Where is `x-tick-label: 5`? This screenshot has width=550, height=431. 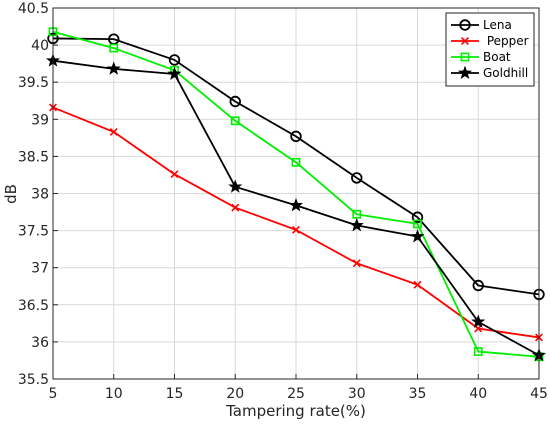 x-tick-label: 5 is located at coordinates (53, 394).